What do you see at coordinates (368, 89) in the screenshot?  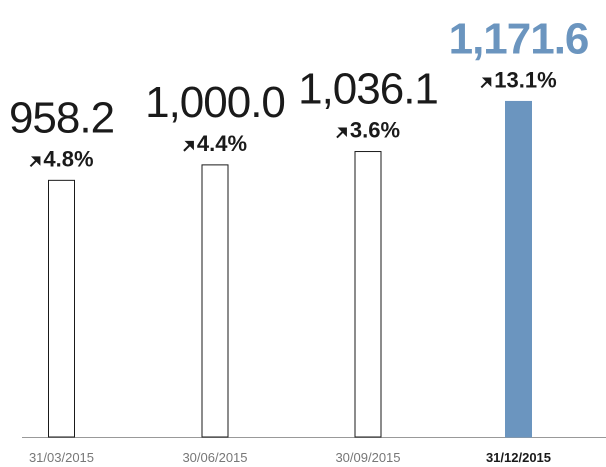 I see `value-label: 1,036.1` at bounding box center [368, 89].